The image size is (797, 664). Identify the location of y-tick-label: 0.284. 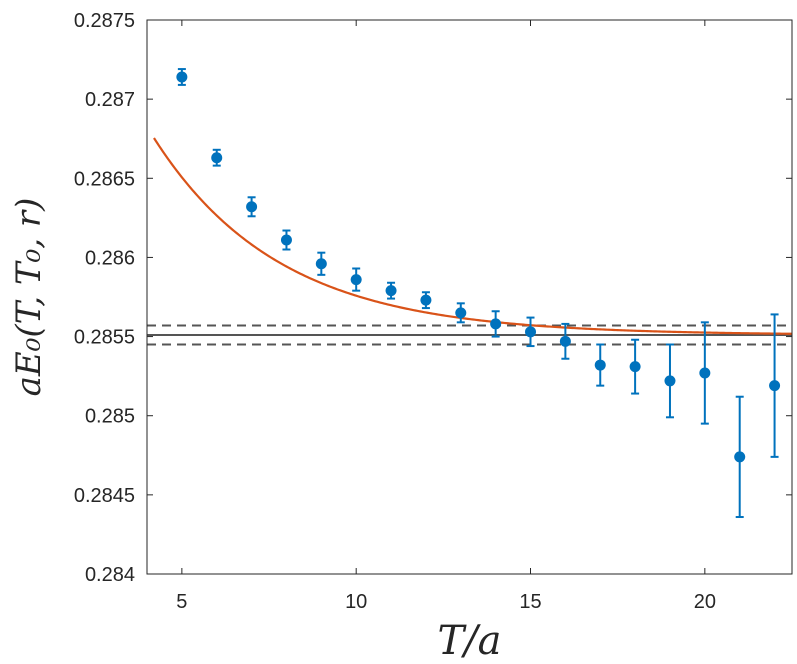
(110, 575).